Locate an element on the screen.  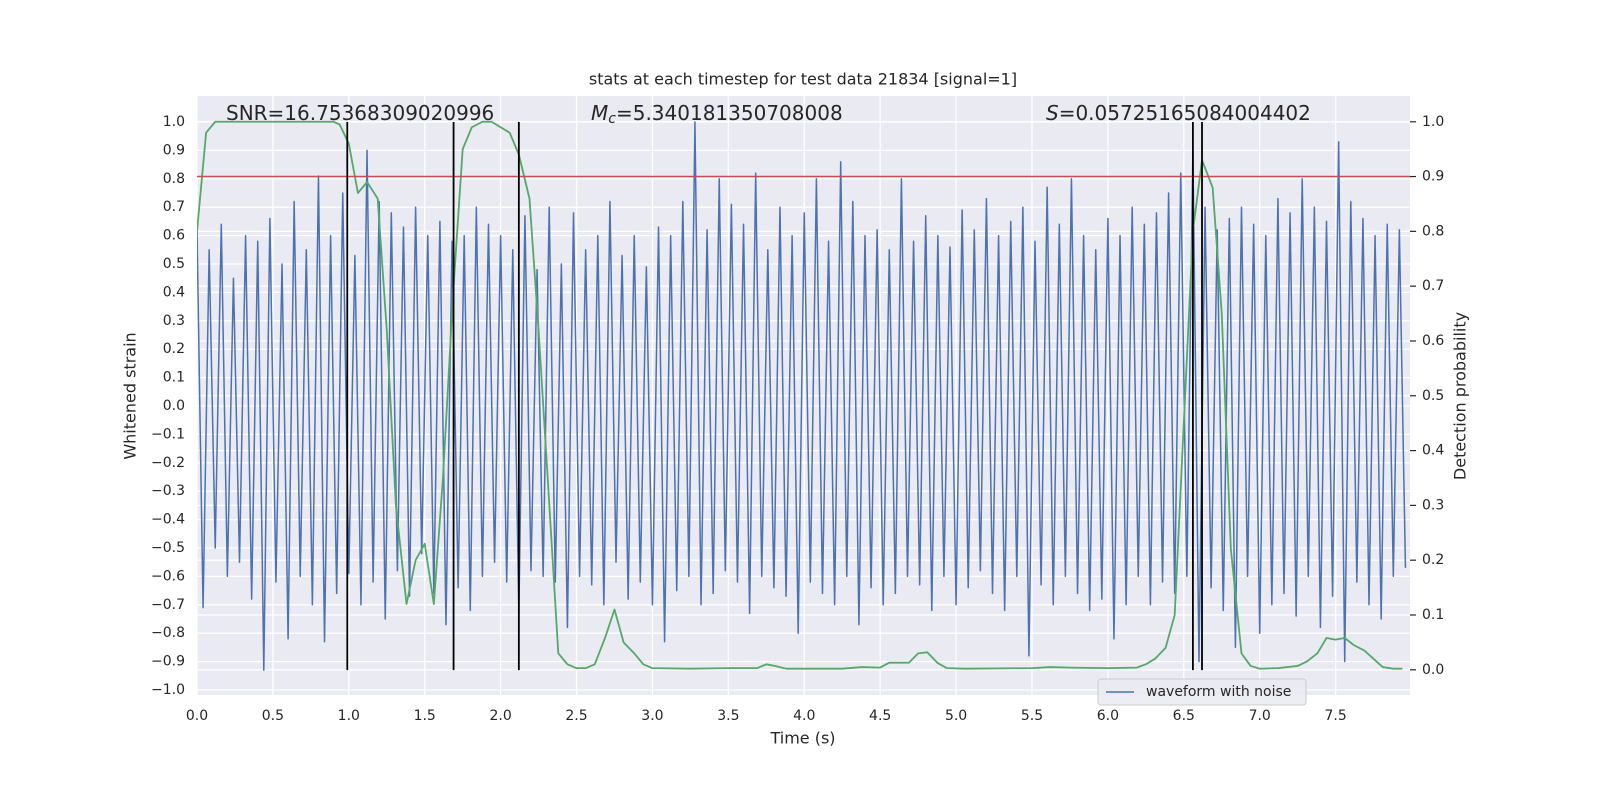
y2-tick-label: 0.5 is located at coordinates (1433, 396).